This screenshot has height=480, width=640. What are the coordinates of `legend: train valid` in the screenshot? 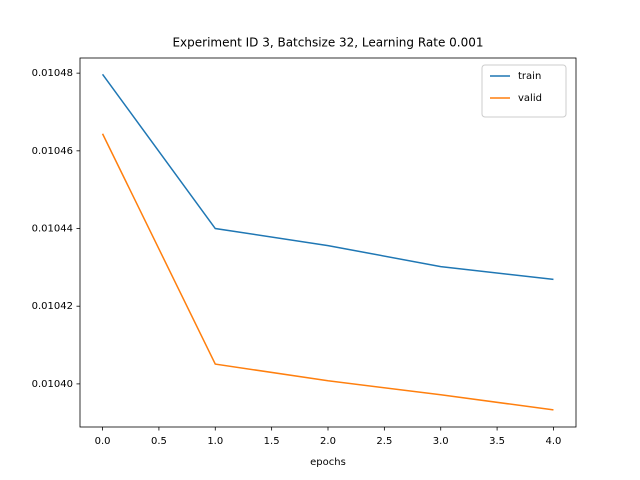 It's located at (524, 91).